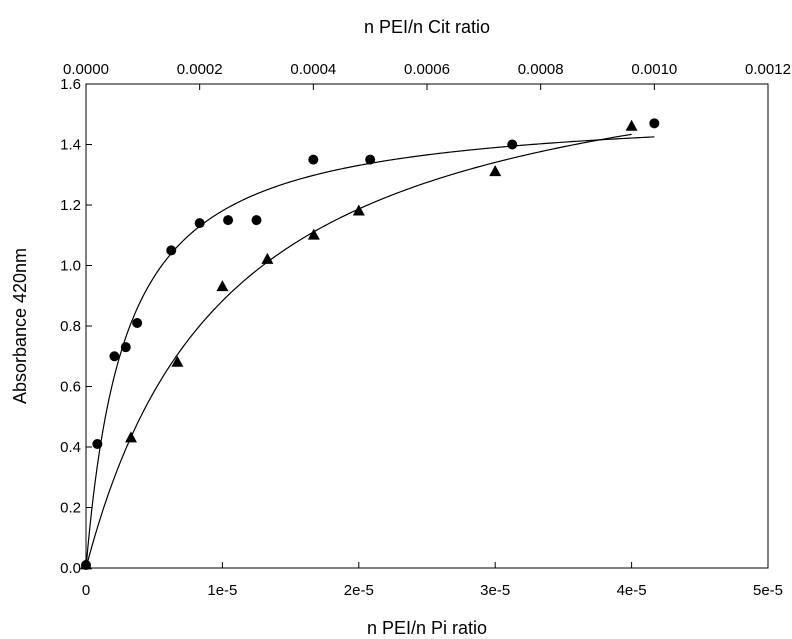 The image size is (792, 639). I want to click on top-x-tick-label: 0.0008, so click(541, 69).